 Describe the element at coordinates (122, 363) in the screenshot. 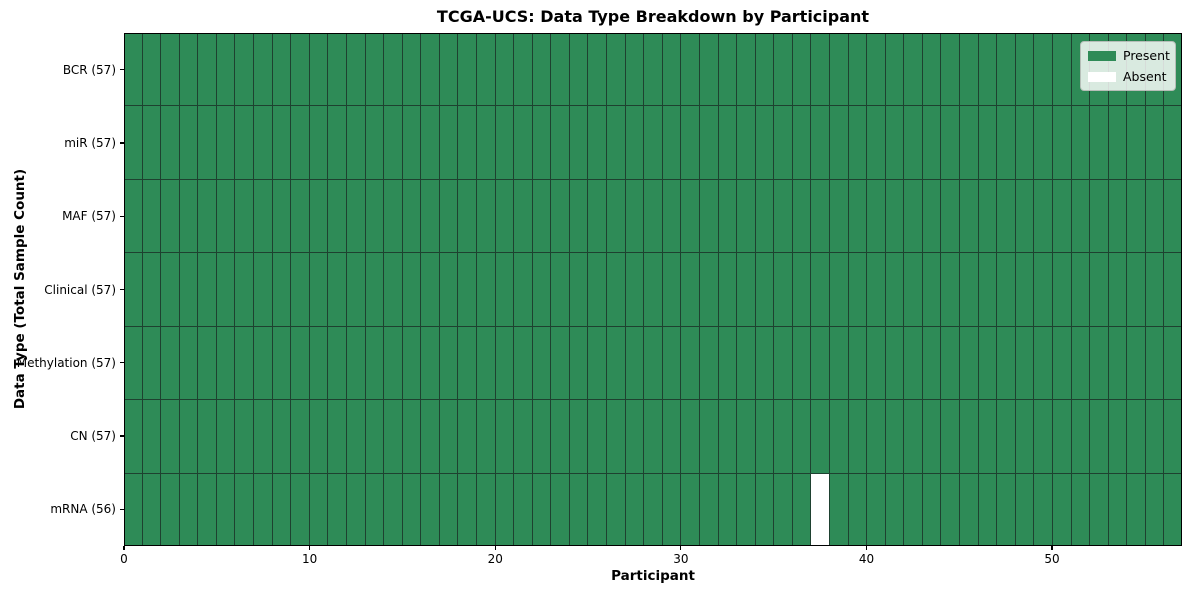

I see `y-tick-mark` at that location.